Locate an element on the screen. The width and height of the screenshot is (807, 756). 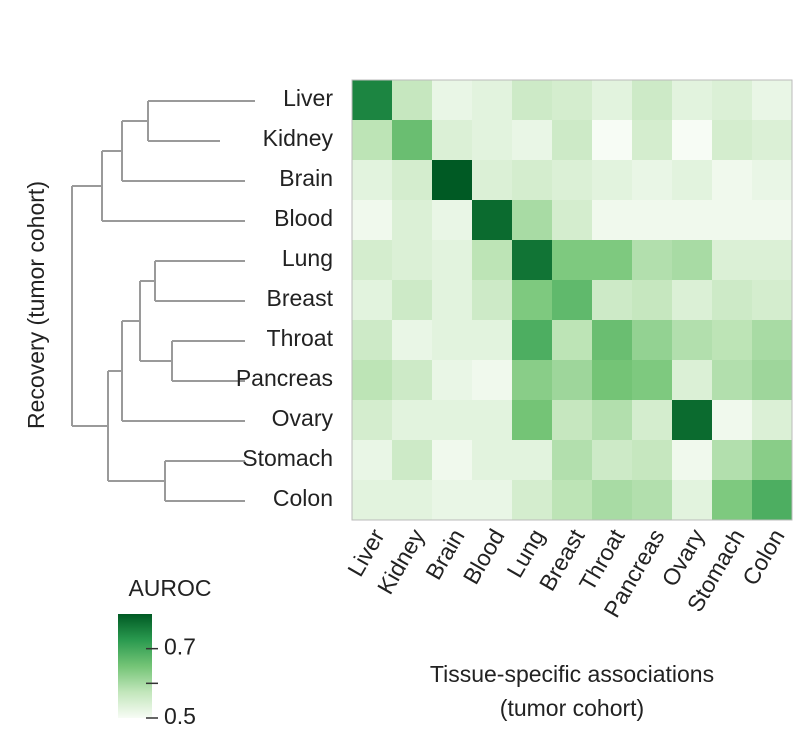
y-tick-label: Throat is located at coordinates (300, 338).